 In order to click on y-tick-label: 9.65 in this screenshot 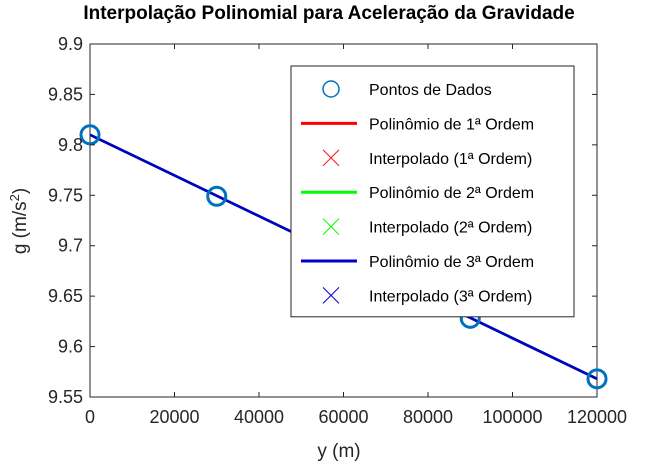, I will do `click(65, 296)`.